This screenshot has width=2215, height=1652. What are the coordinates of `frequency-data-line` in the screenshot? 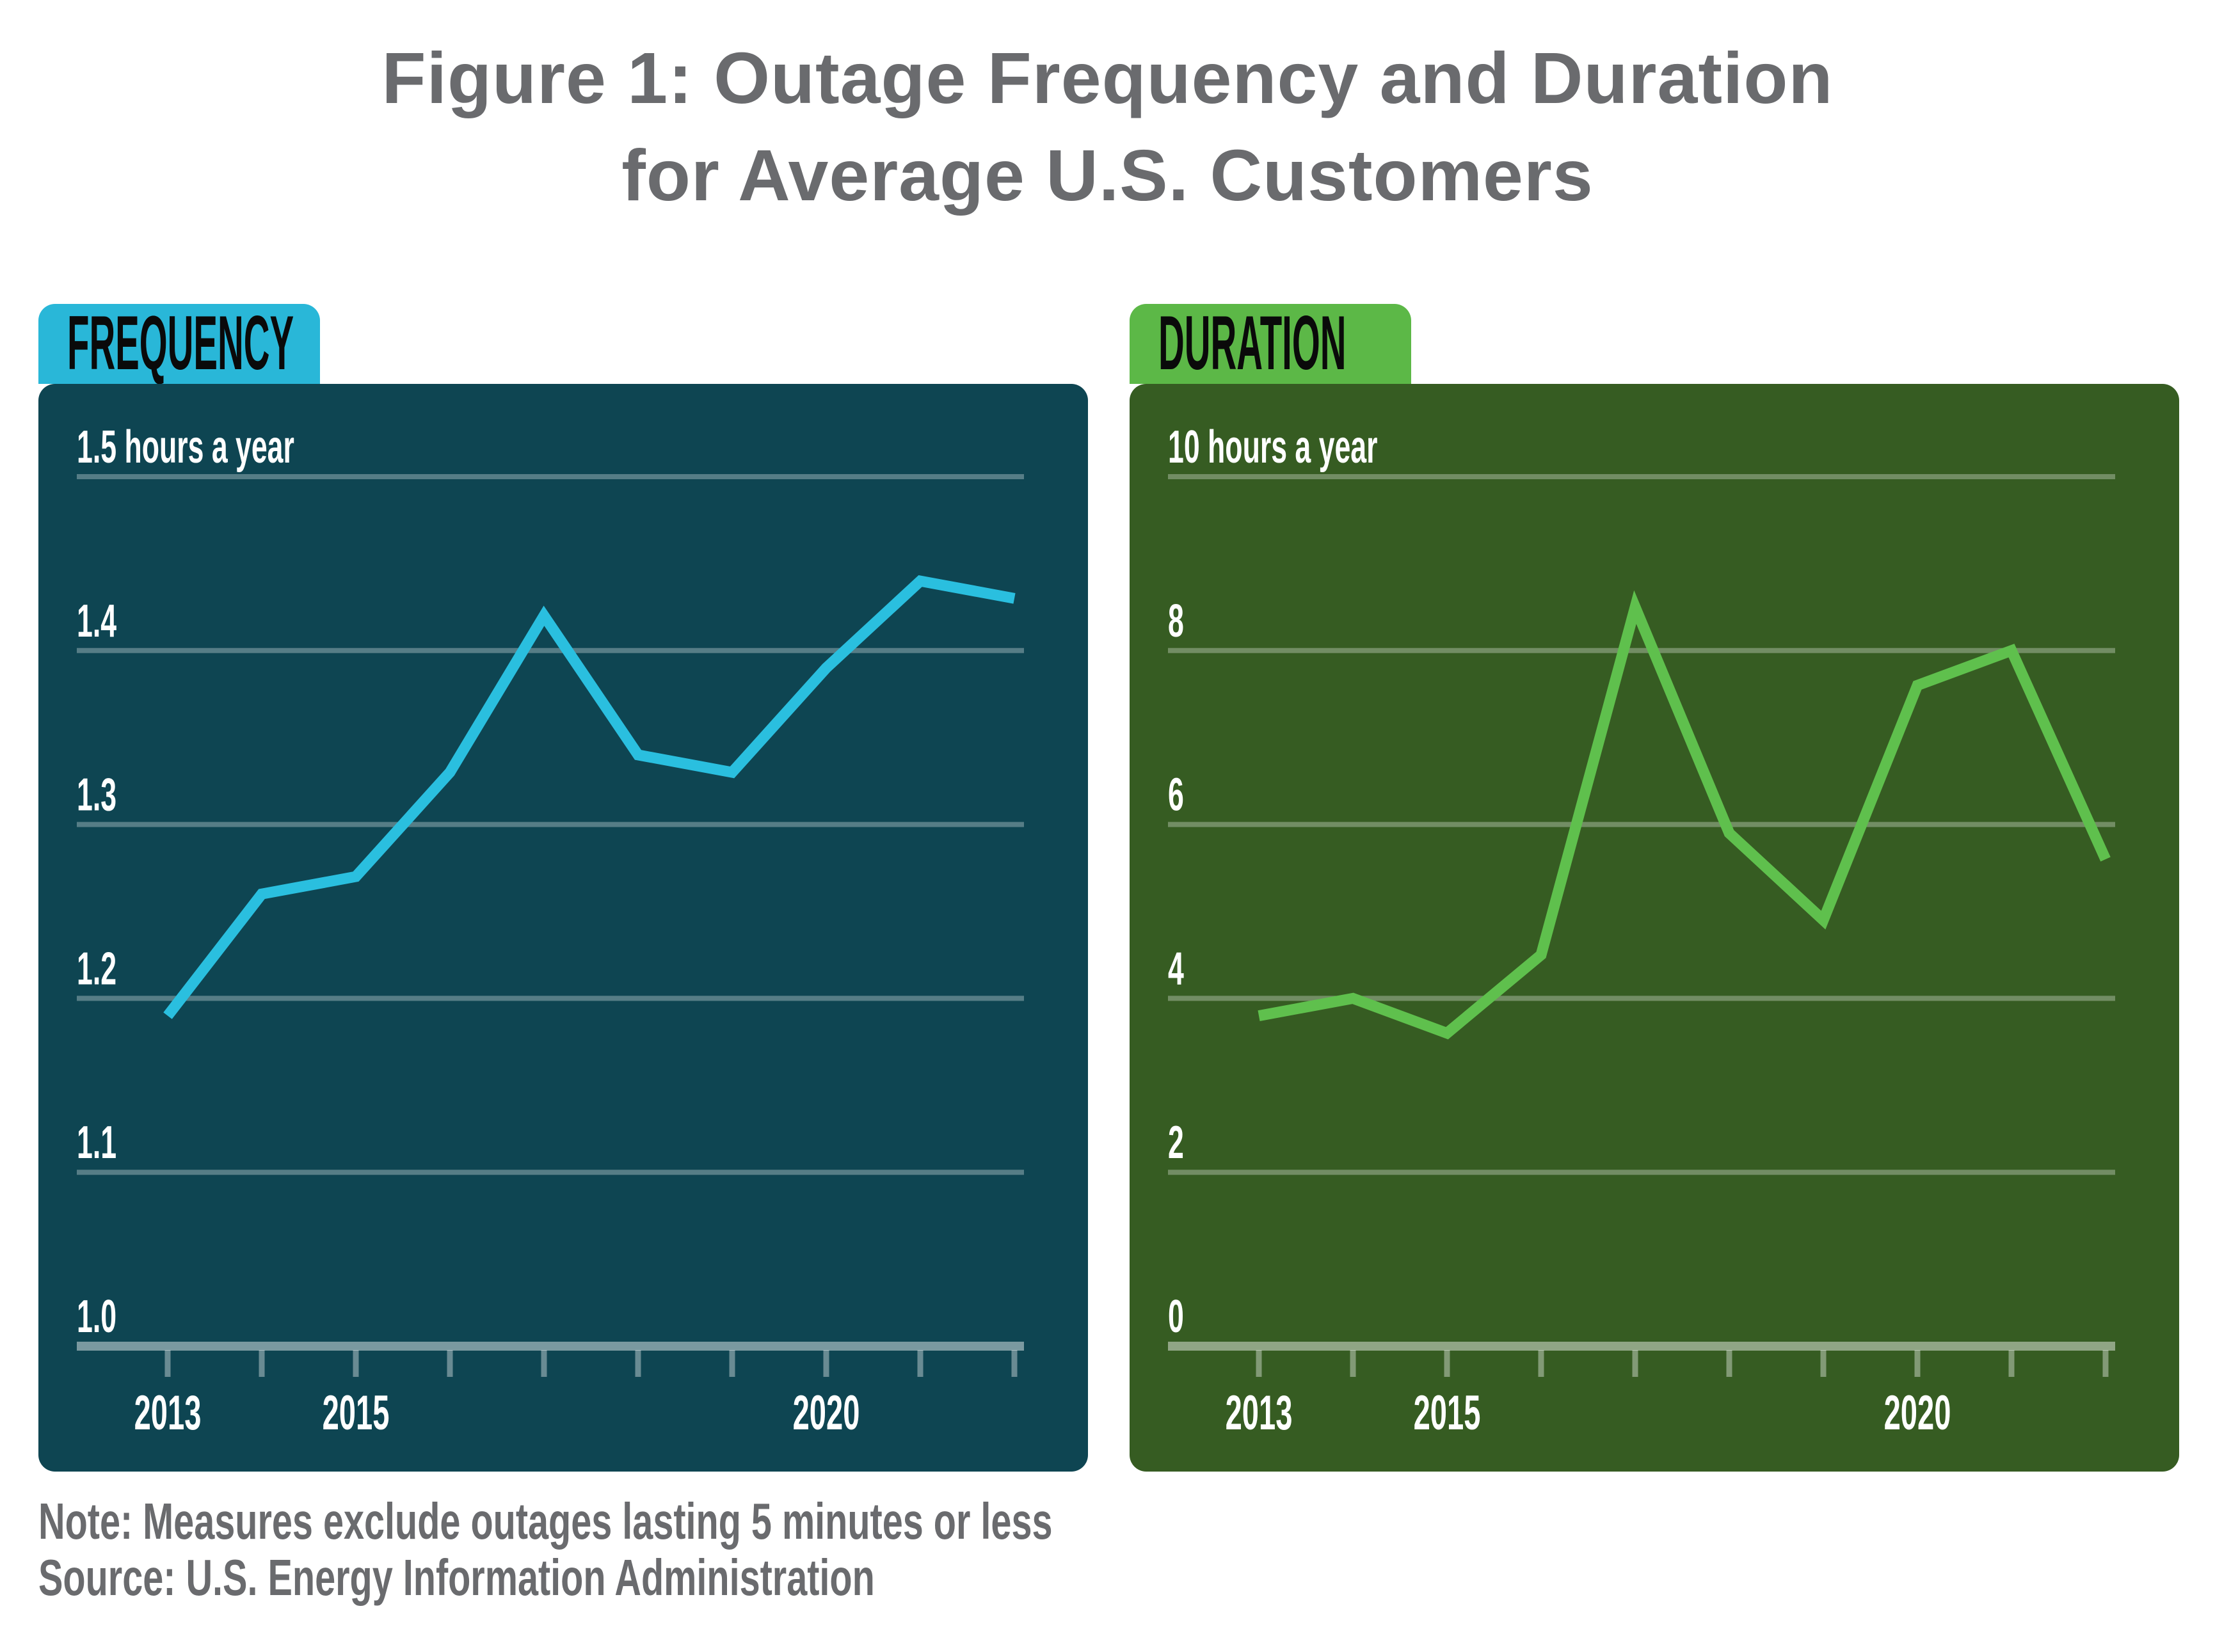 It's located at (589, 797).